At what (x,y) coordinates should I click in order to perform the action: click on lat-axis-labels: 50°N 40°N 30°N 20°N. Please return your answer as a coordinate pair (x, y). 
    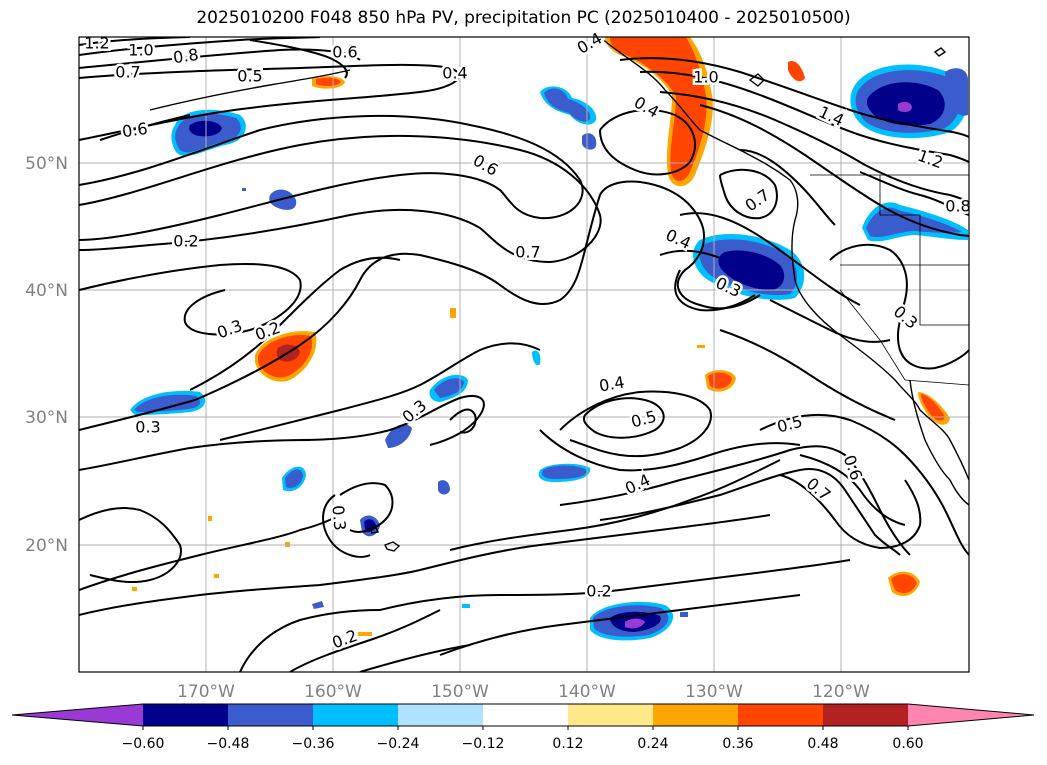
    Looking at the image, I should click on (46, 355).